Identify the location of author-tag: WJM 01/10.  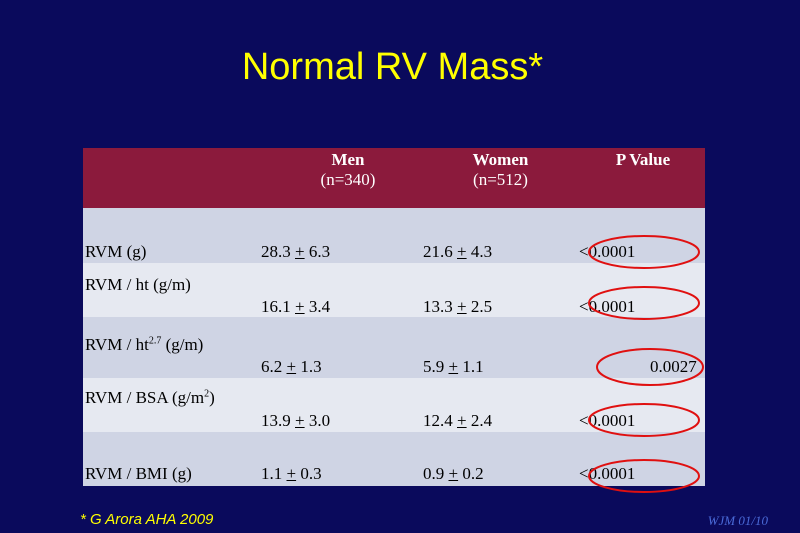
(737, 520).